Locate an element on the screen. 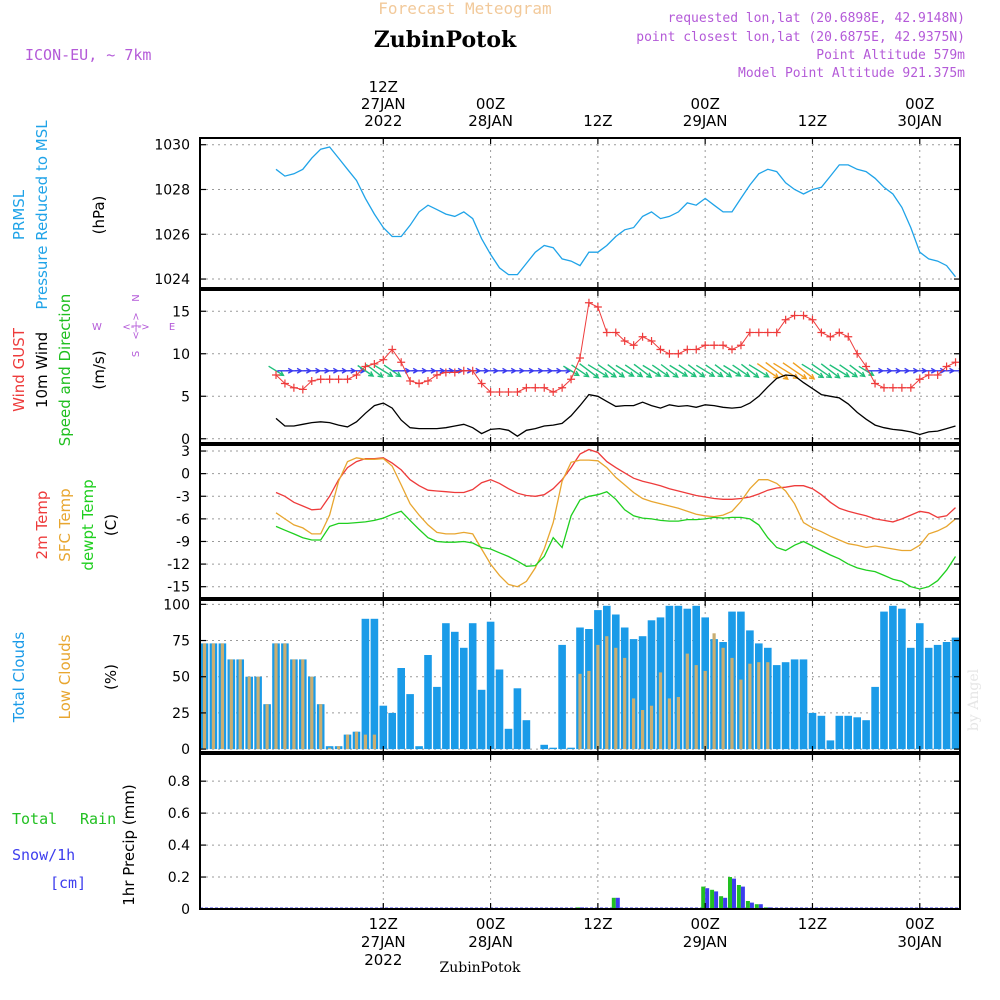  percent-unit-label: (%) is located at coordinates (111, 677).